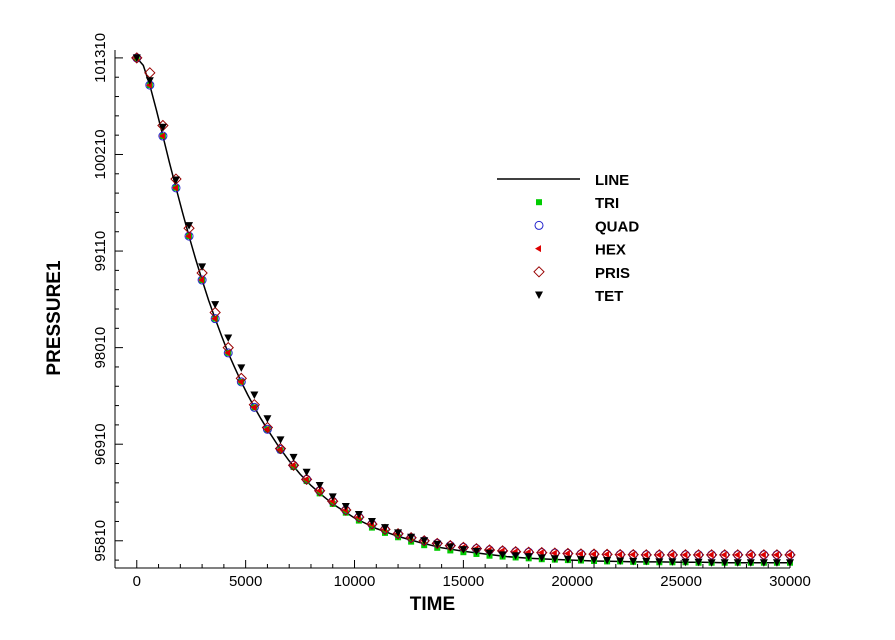 The height and width of the screenshot is (640, 895). I want to click on legend-marker-tet, so click(539, 295).